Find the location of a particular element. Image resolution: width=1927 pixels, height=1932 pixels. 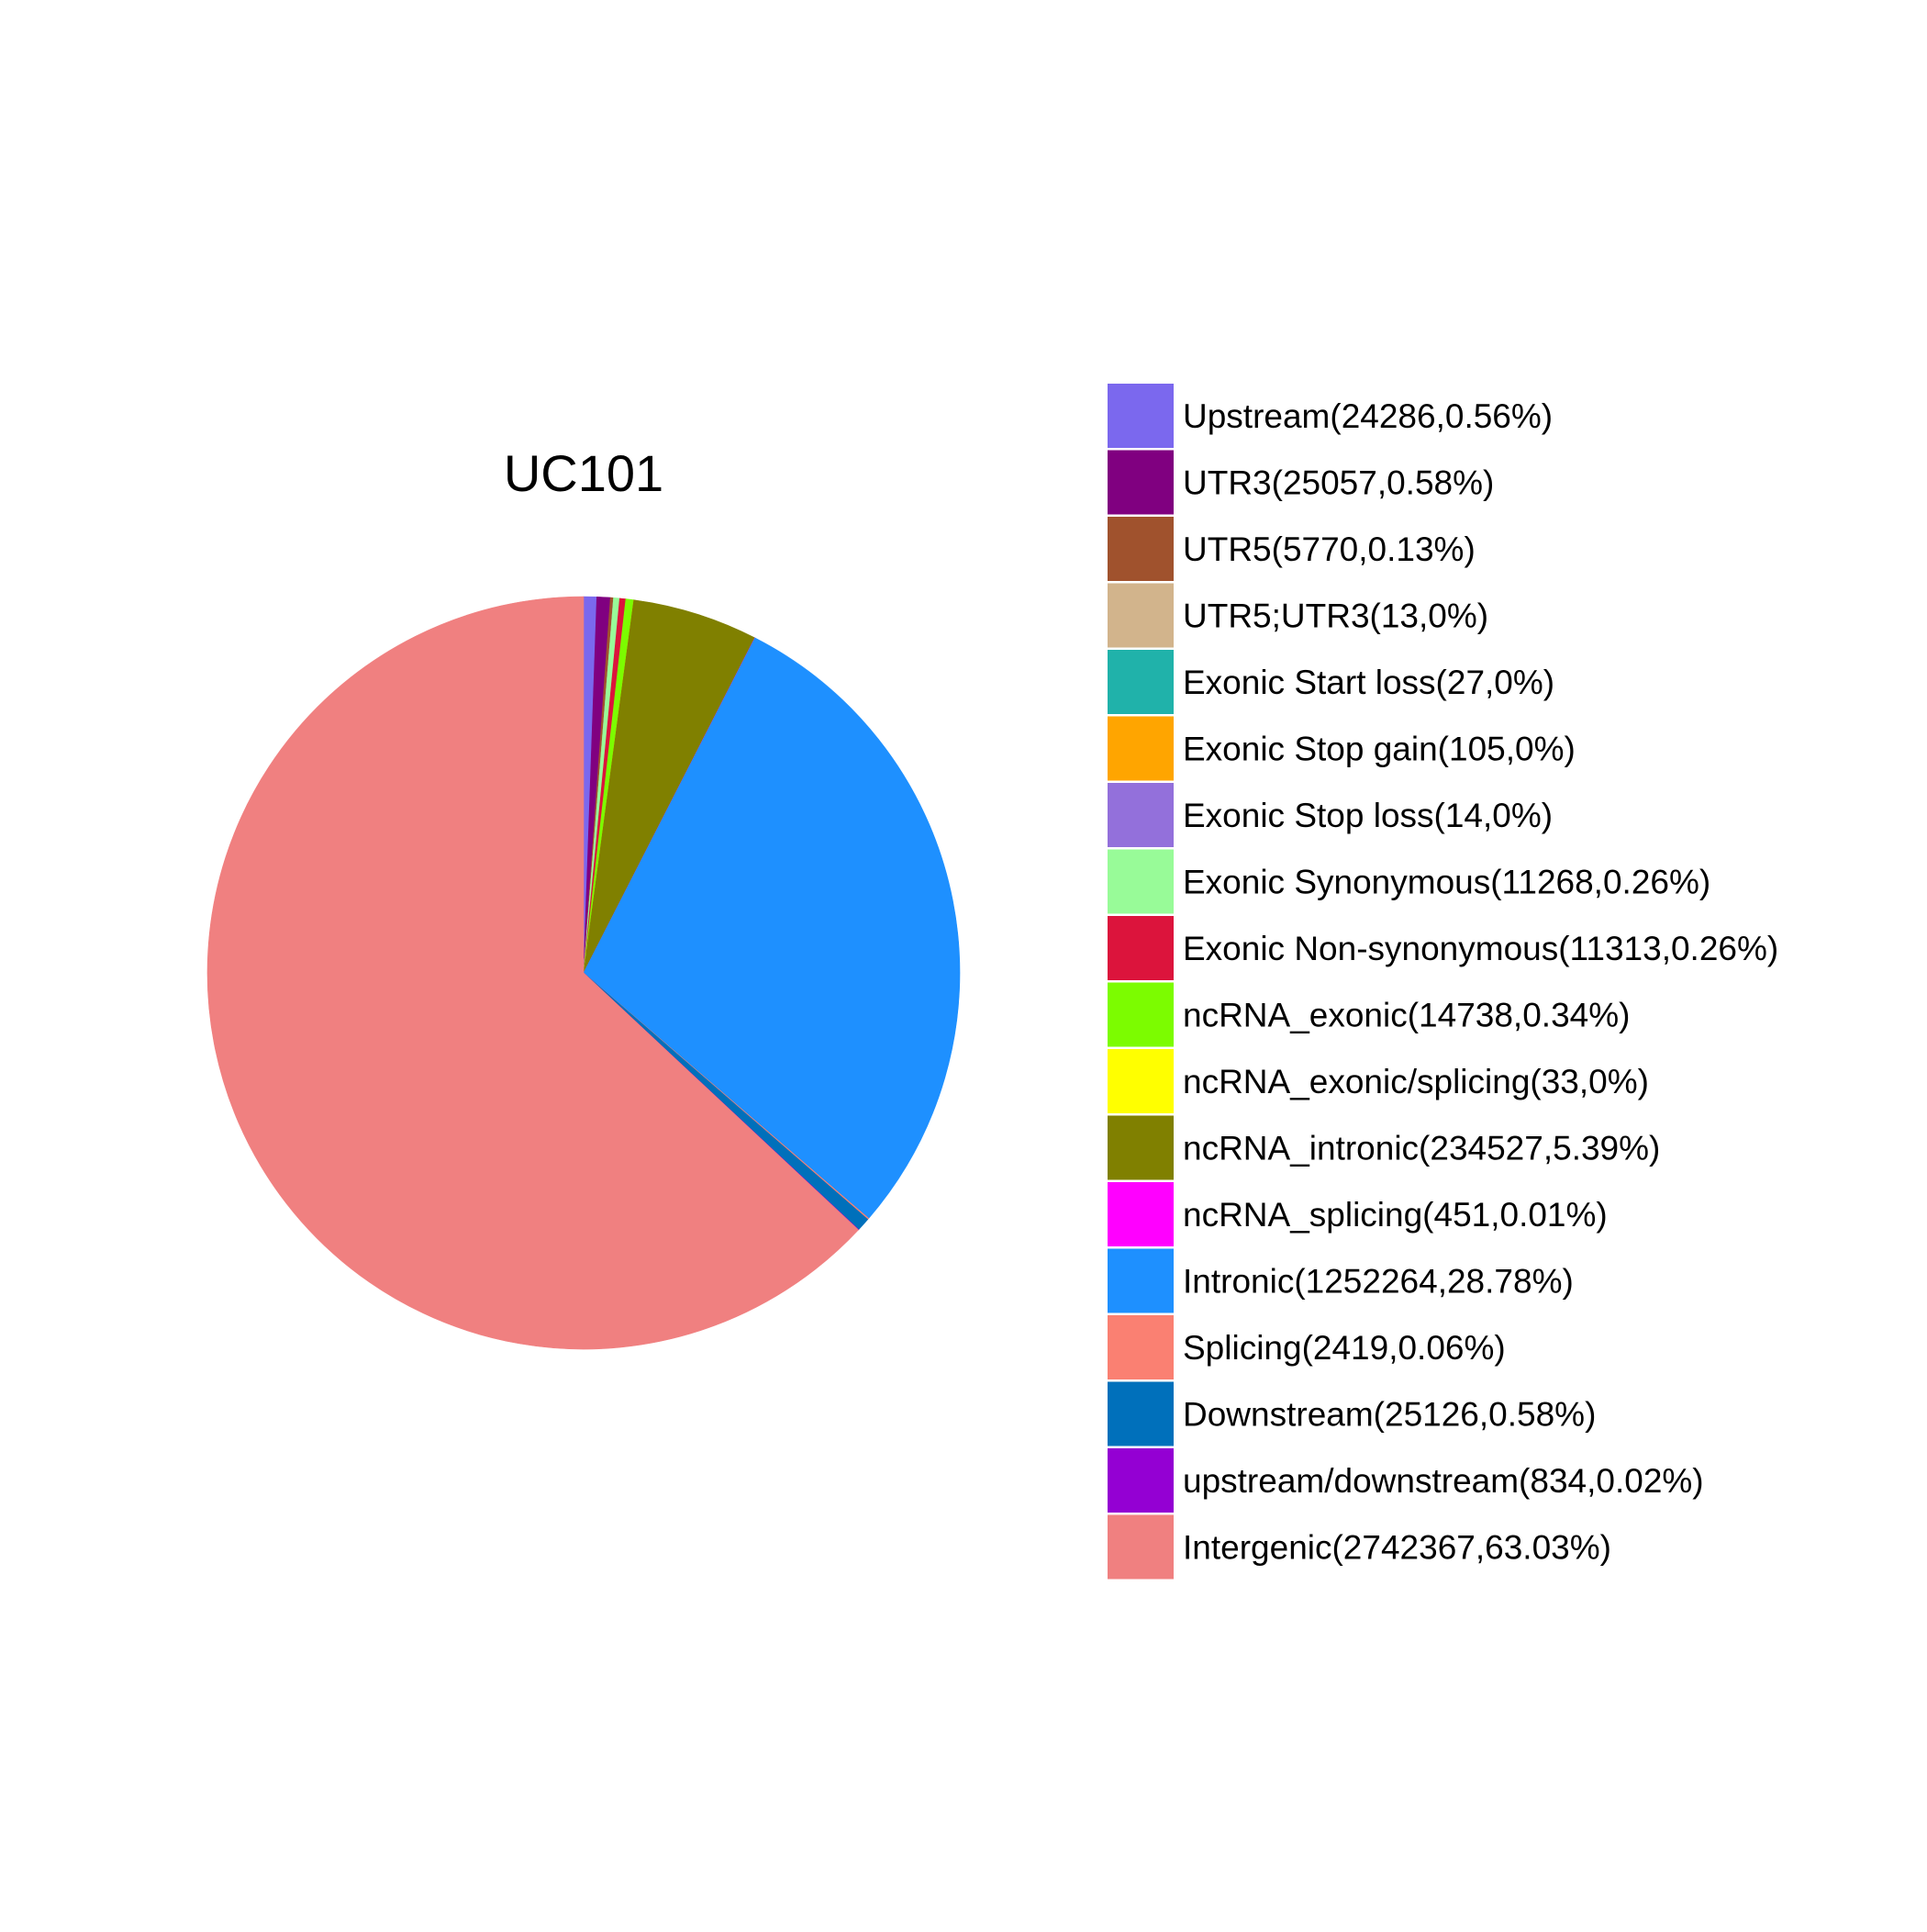

chart-title: UC101 is located at coordinates (583, 473).